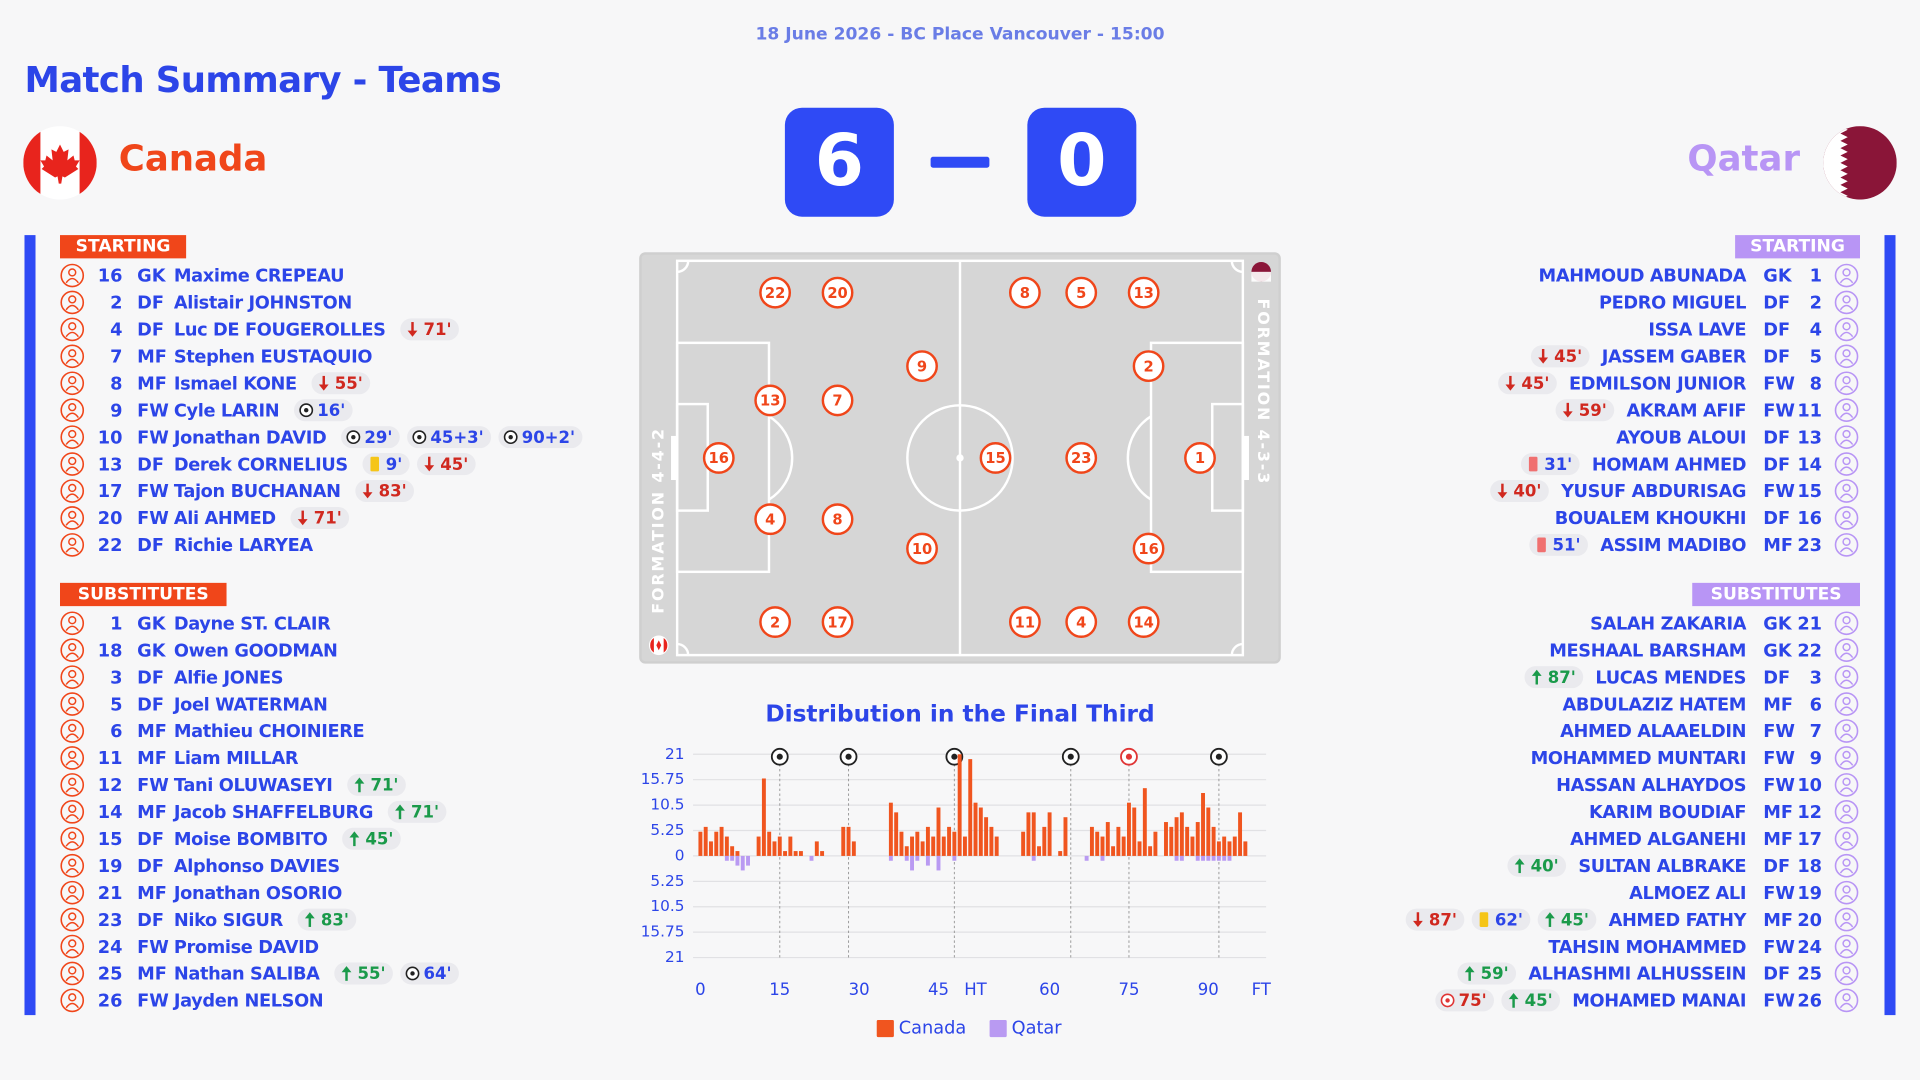 The height and width of the screenshot is (1080, 1920). What do you see at coordinates (1575, 919) in the screenshot?
I see `event-label: 45'` at bounding box center [1575, 919].